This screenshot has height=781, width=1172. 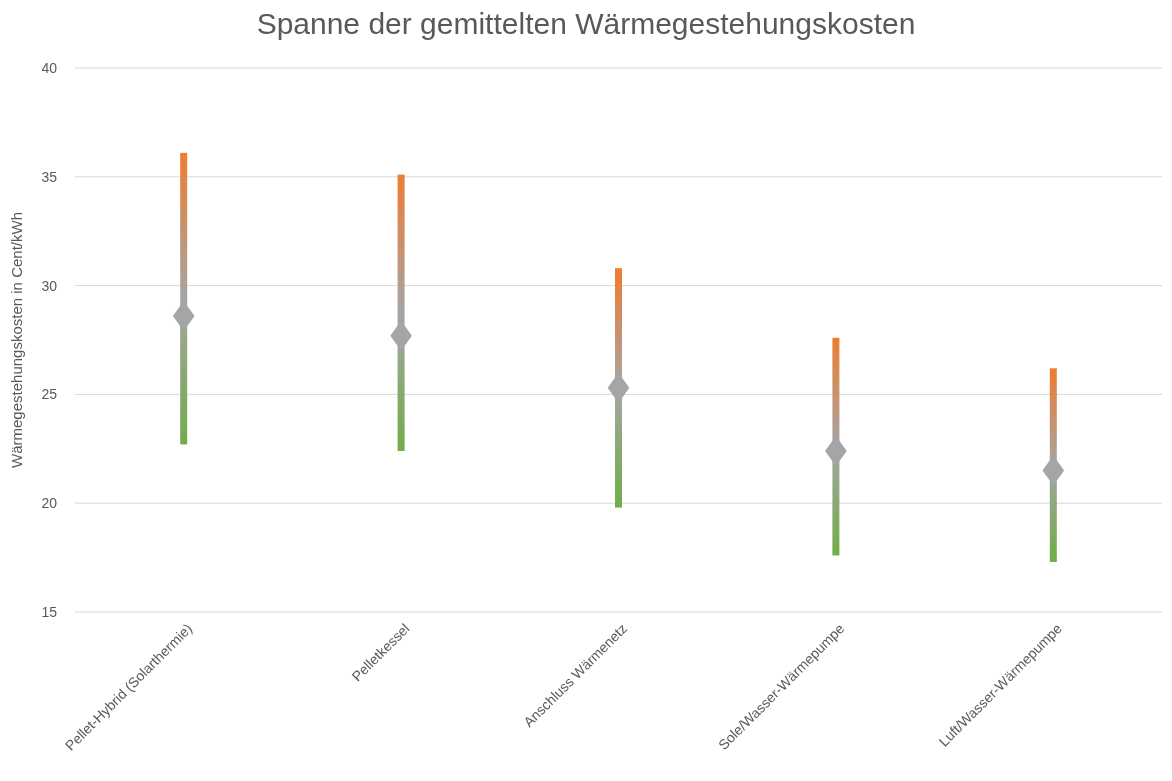 I want to click on y-tick-label: 40, so click(x=49, y=67).